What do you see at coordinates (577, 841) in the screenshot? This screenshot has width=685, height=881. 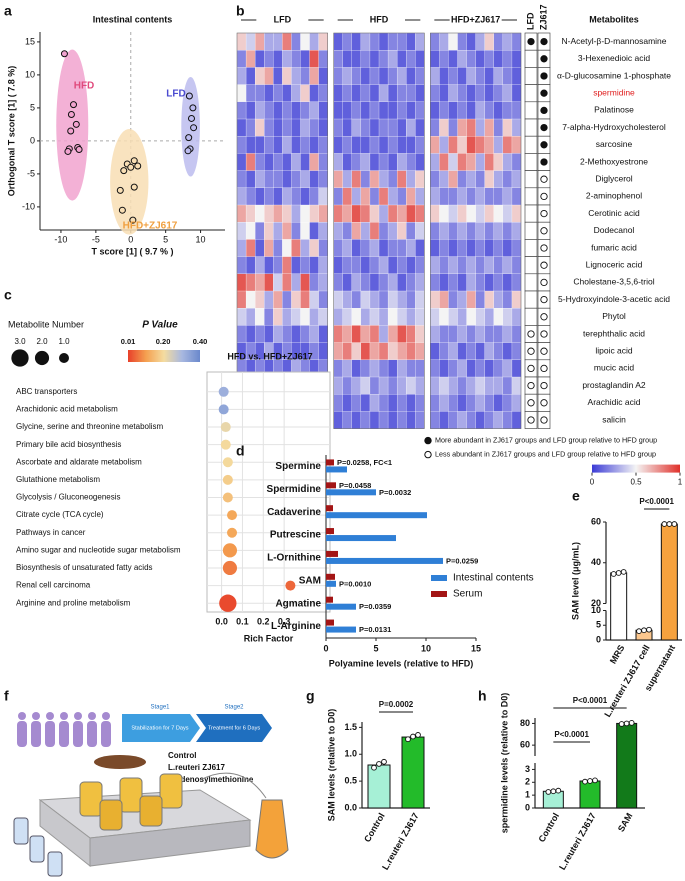 I see `x-tick-label: L.reuteri ZJ617` at bounding box center [577, 841].